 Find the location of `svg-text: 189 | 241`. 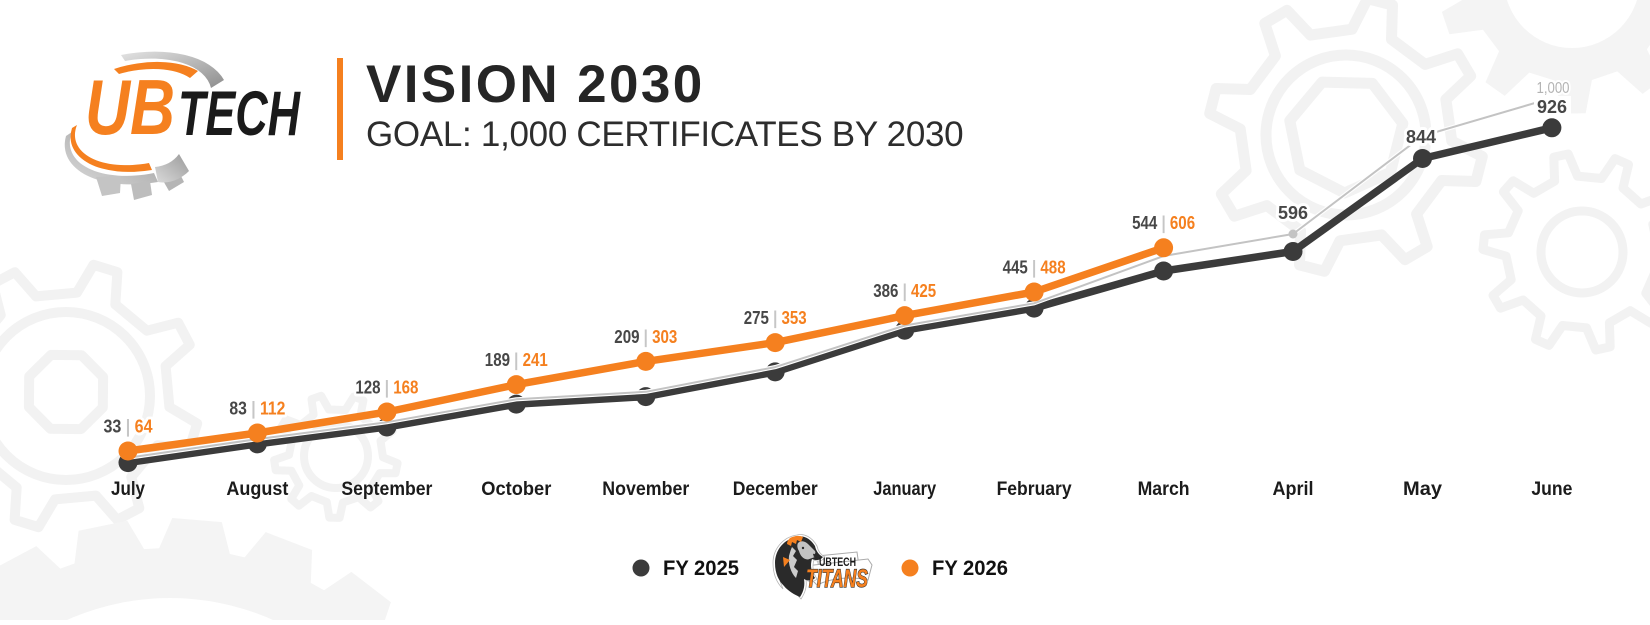

svg-text: 189 | 241 is located at coordinates (516, 359).